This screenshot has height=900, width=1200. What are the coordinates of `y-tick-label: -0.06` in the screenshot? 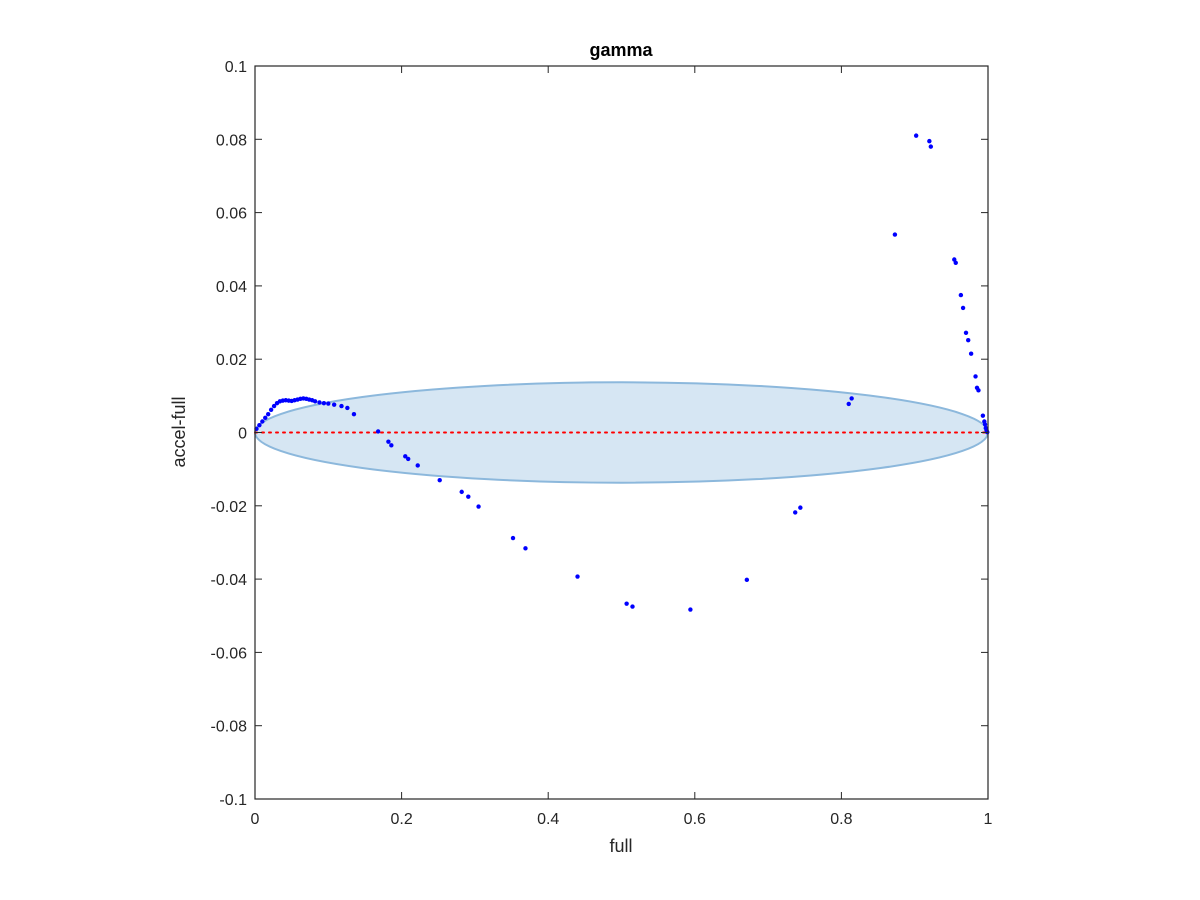 It's located at (229, 653).